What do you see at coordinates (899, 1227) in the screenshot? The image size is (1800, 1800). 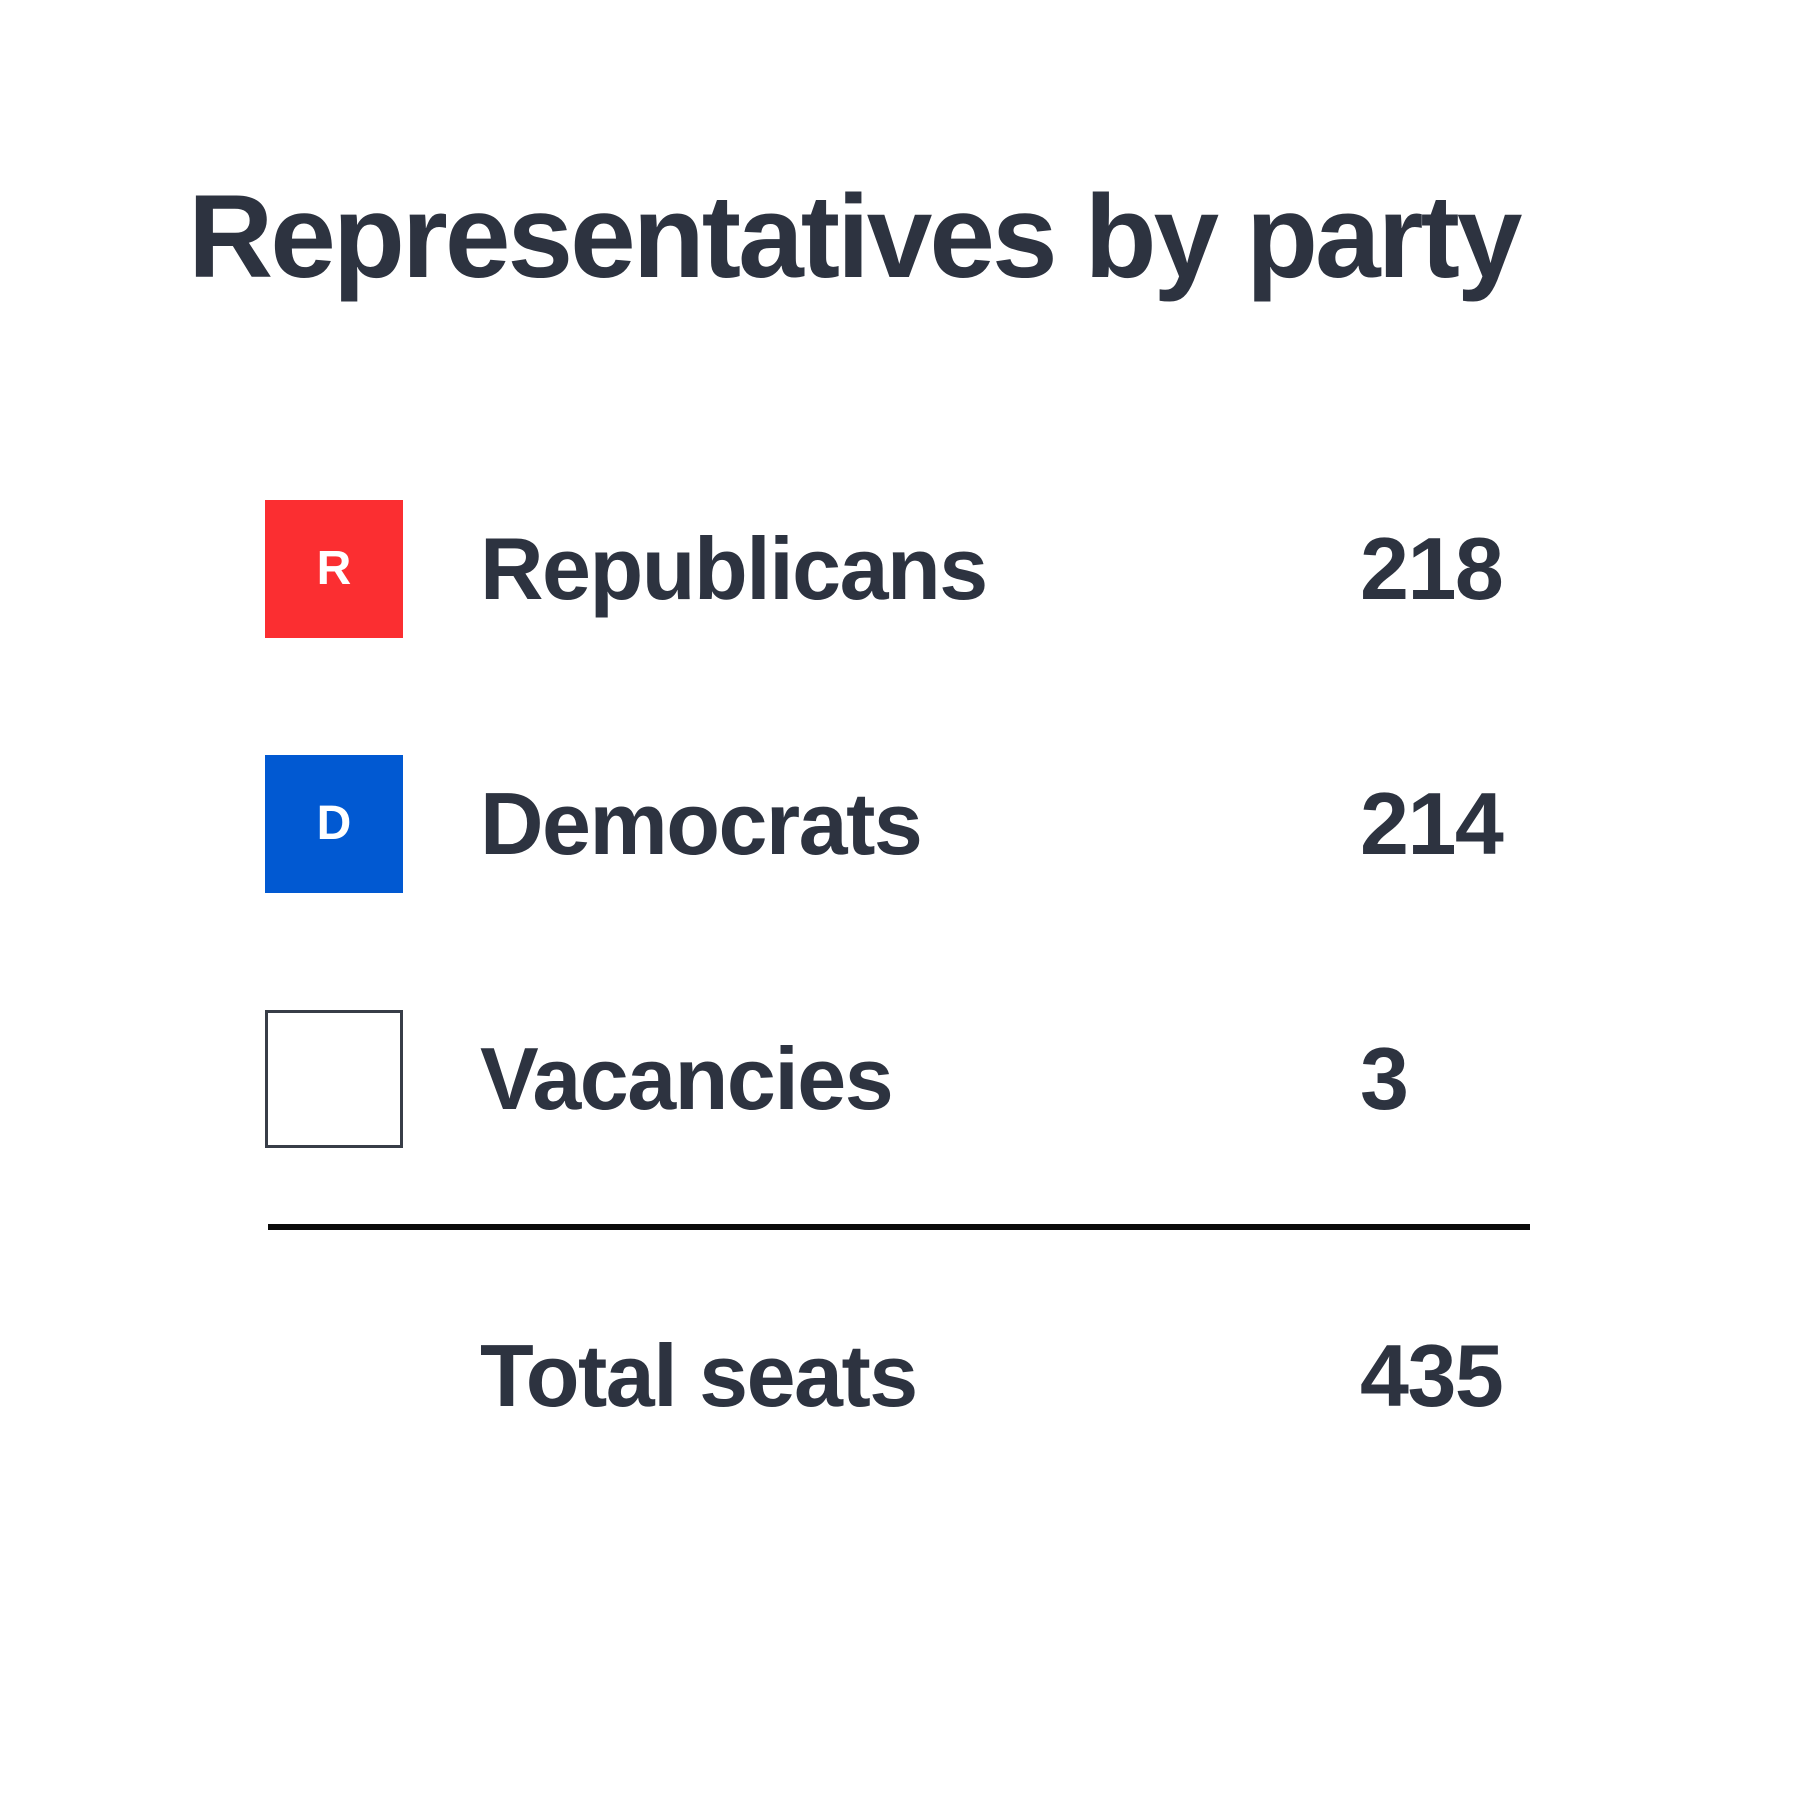 I see `divider-line` at bounding box center [899, 1227].